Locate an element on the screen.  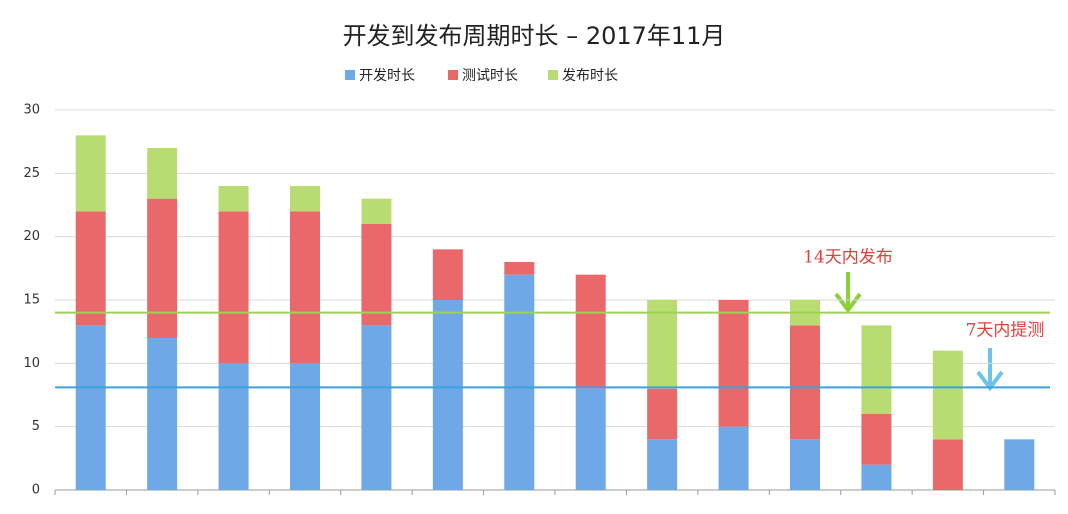
chart-title: 开发到发布周期时长 – 2017年11月 is located at coordinates (534, 36).